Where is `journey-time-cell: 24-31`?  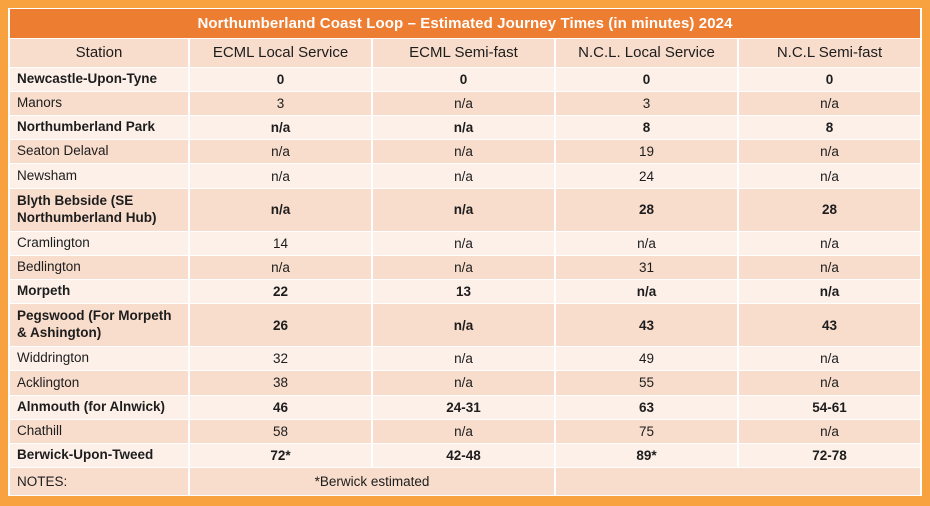
journey-time-cell: 24-31 is located at coordinates (463, 407).